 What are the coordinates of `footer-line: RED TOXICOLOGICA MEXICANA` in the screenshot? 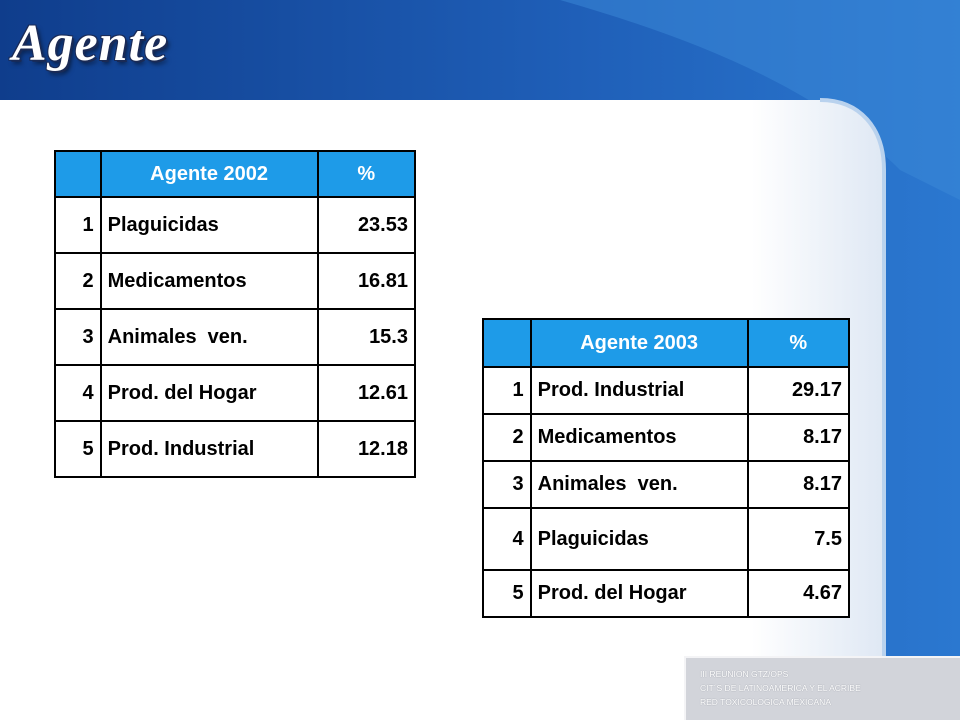 It's located at (765, 702).